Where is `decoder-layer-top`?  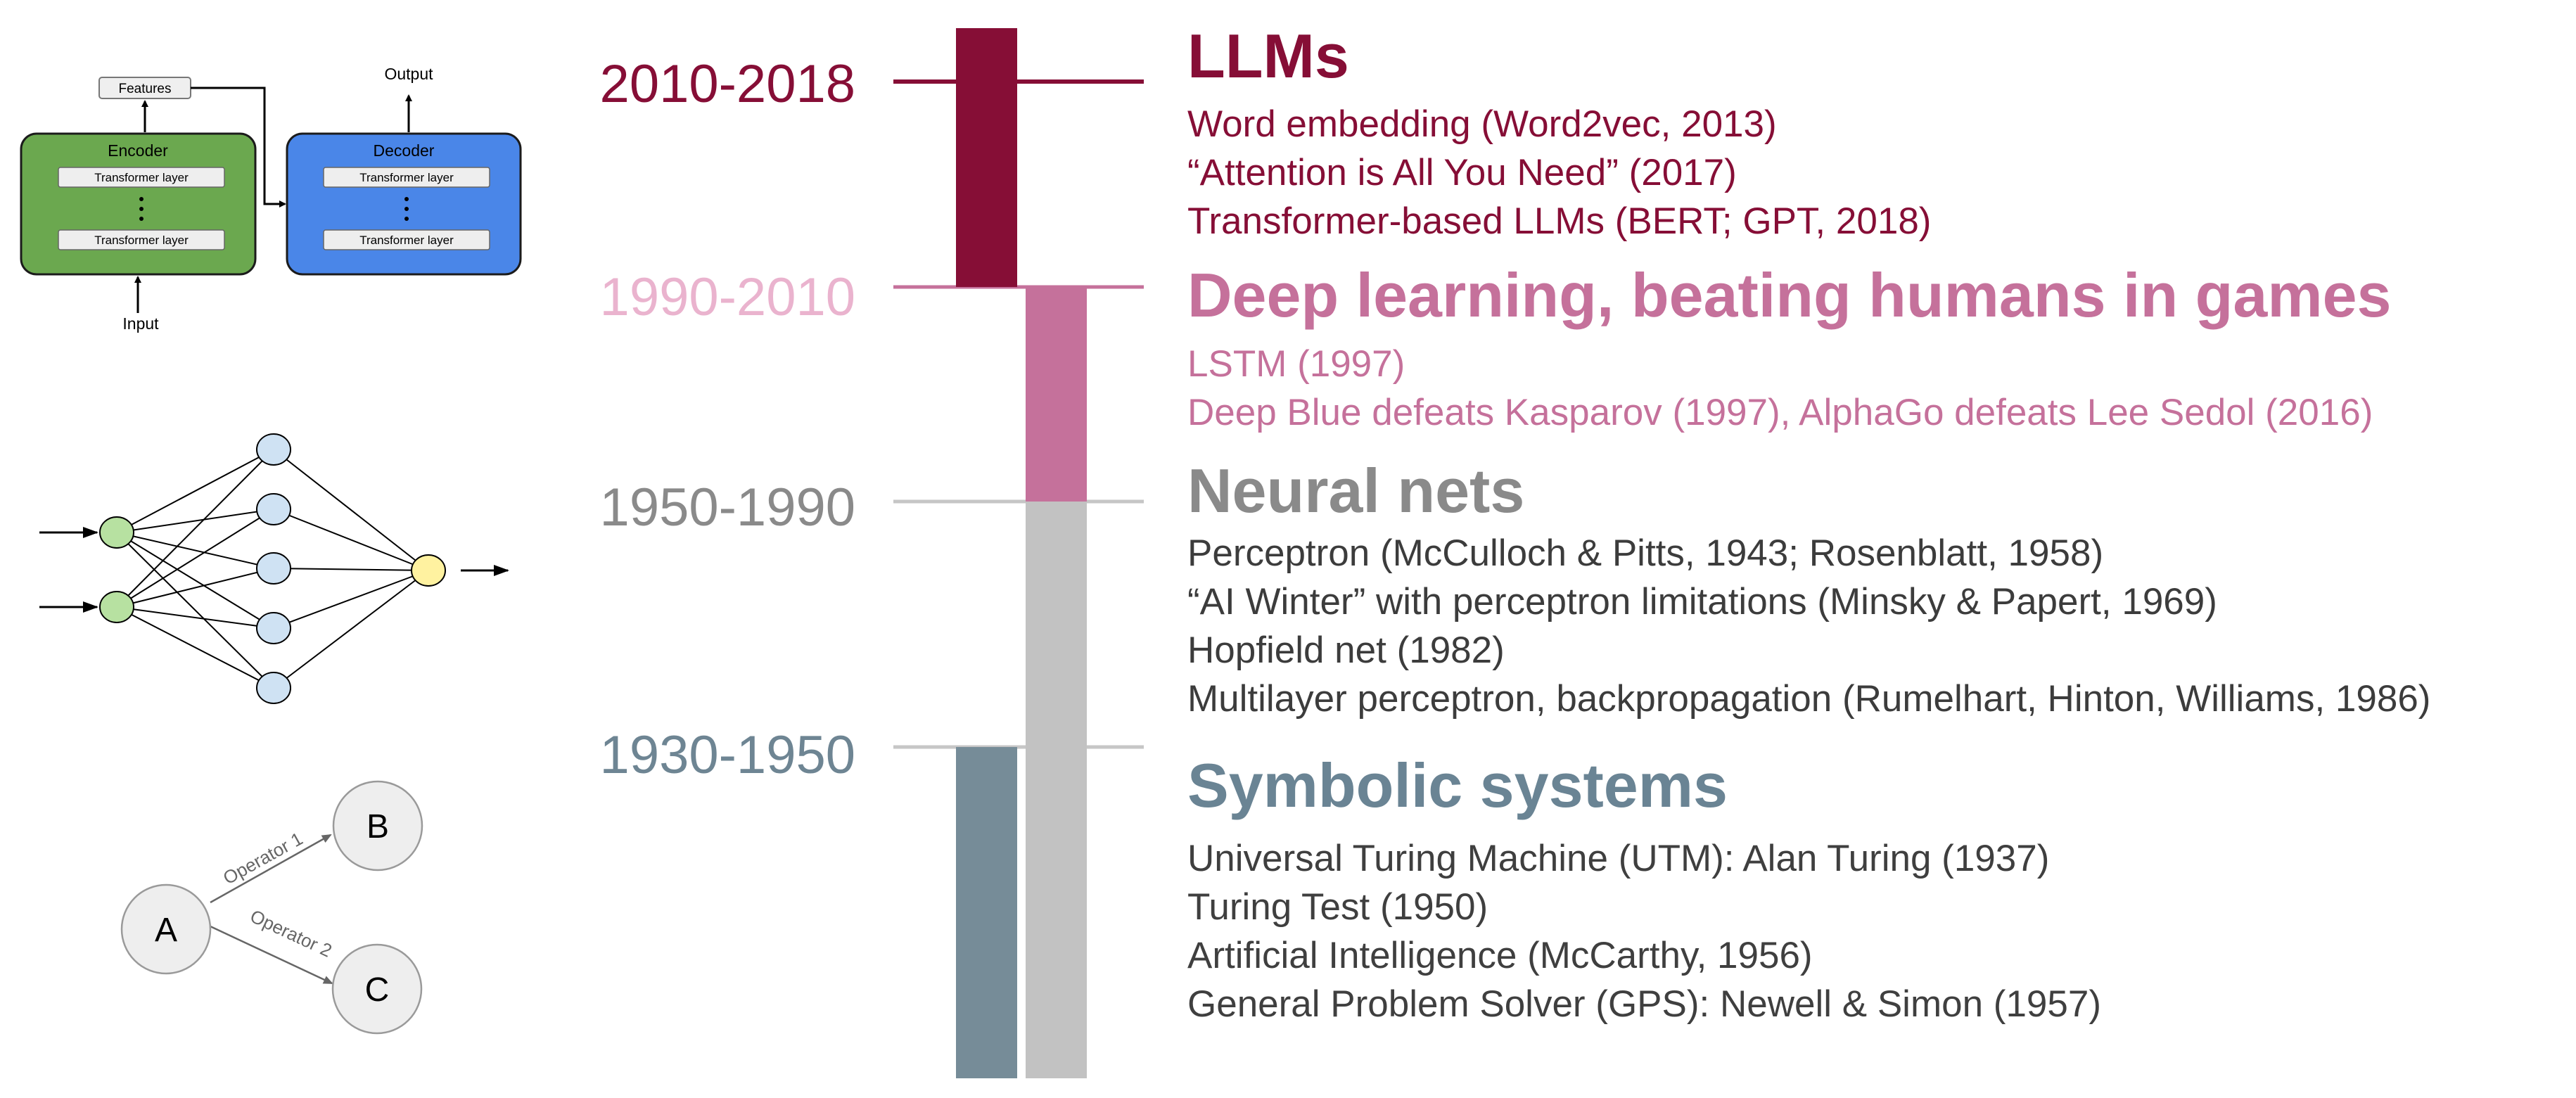
decoder-layer-top is located at coordinates (406, 177).